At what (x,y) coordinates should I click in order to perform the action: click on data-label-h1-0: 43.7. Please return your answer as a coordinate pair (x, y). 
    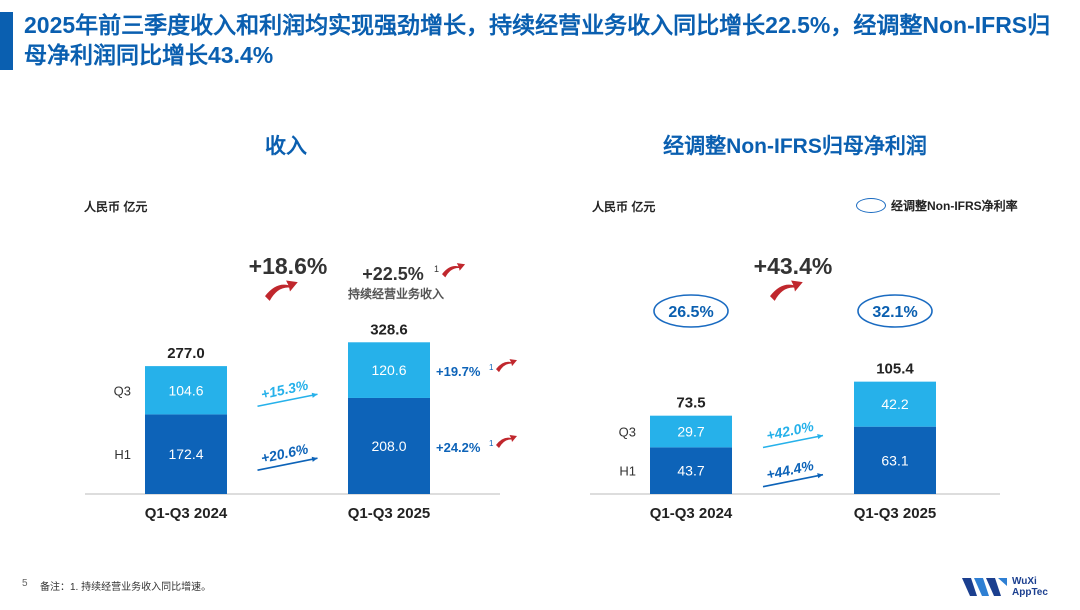
    Looking at the image, I should click on (690, 471).